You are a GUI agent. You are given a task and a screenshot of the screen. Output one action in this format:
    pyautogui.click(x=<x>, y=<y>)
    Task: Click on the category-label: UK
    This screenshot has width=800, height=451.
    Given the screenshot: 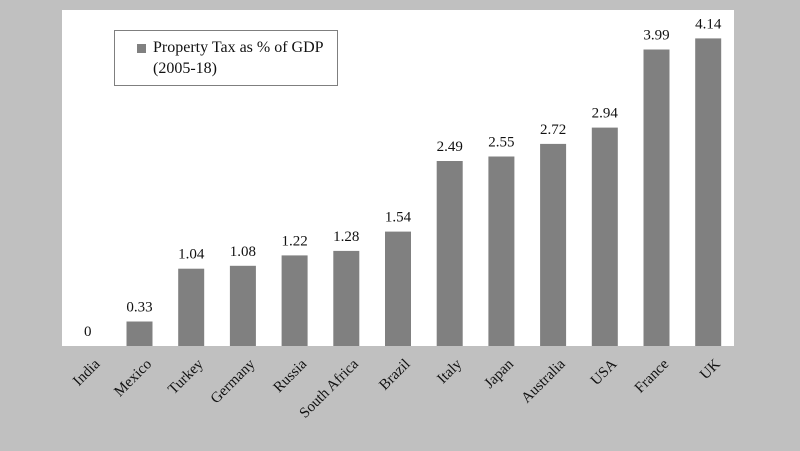 What is the action you would take?
    pyautogui.click(x=710, y=369)
    